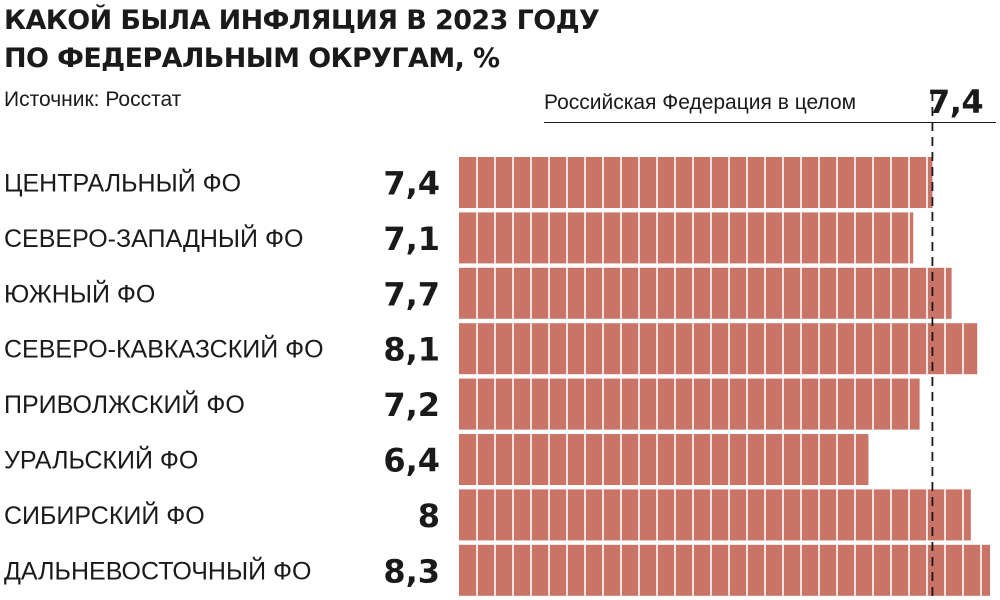 Image resolution: width=1000 pixels, height=600 pixels. I want to click on bar-row: ДАЛЬНЕВОСТОЧНЫЙ ФО 8,3, so click(497, 570).